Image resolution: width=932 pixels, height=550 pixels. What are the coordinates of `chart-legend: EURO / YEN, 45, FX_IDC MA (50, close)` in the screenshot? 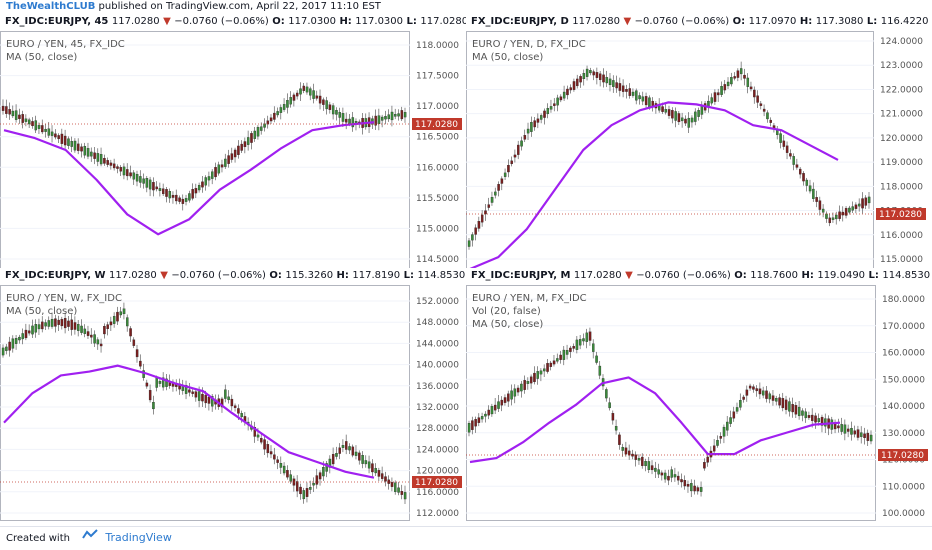 It's located at (65, 51).